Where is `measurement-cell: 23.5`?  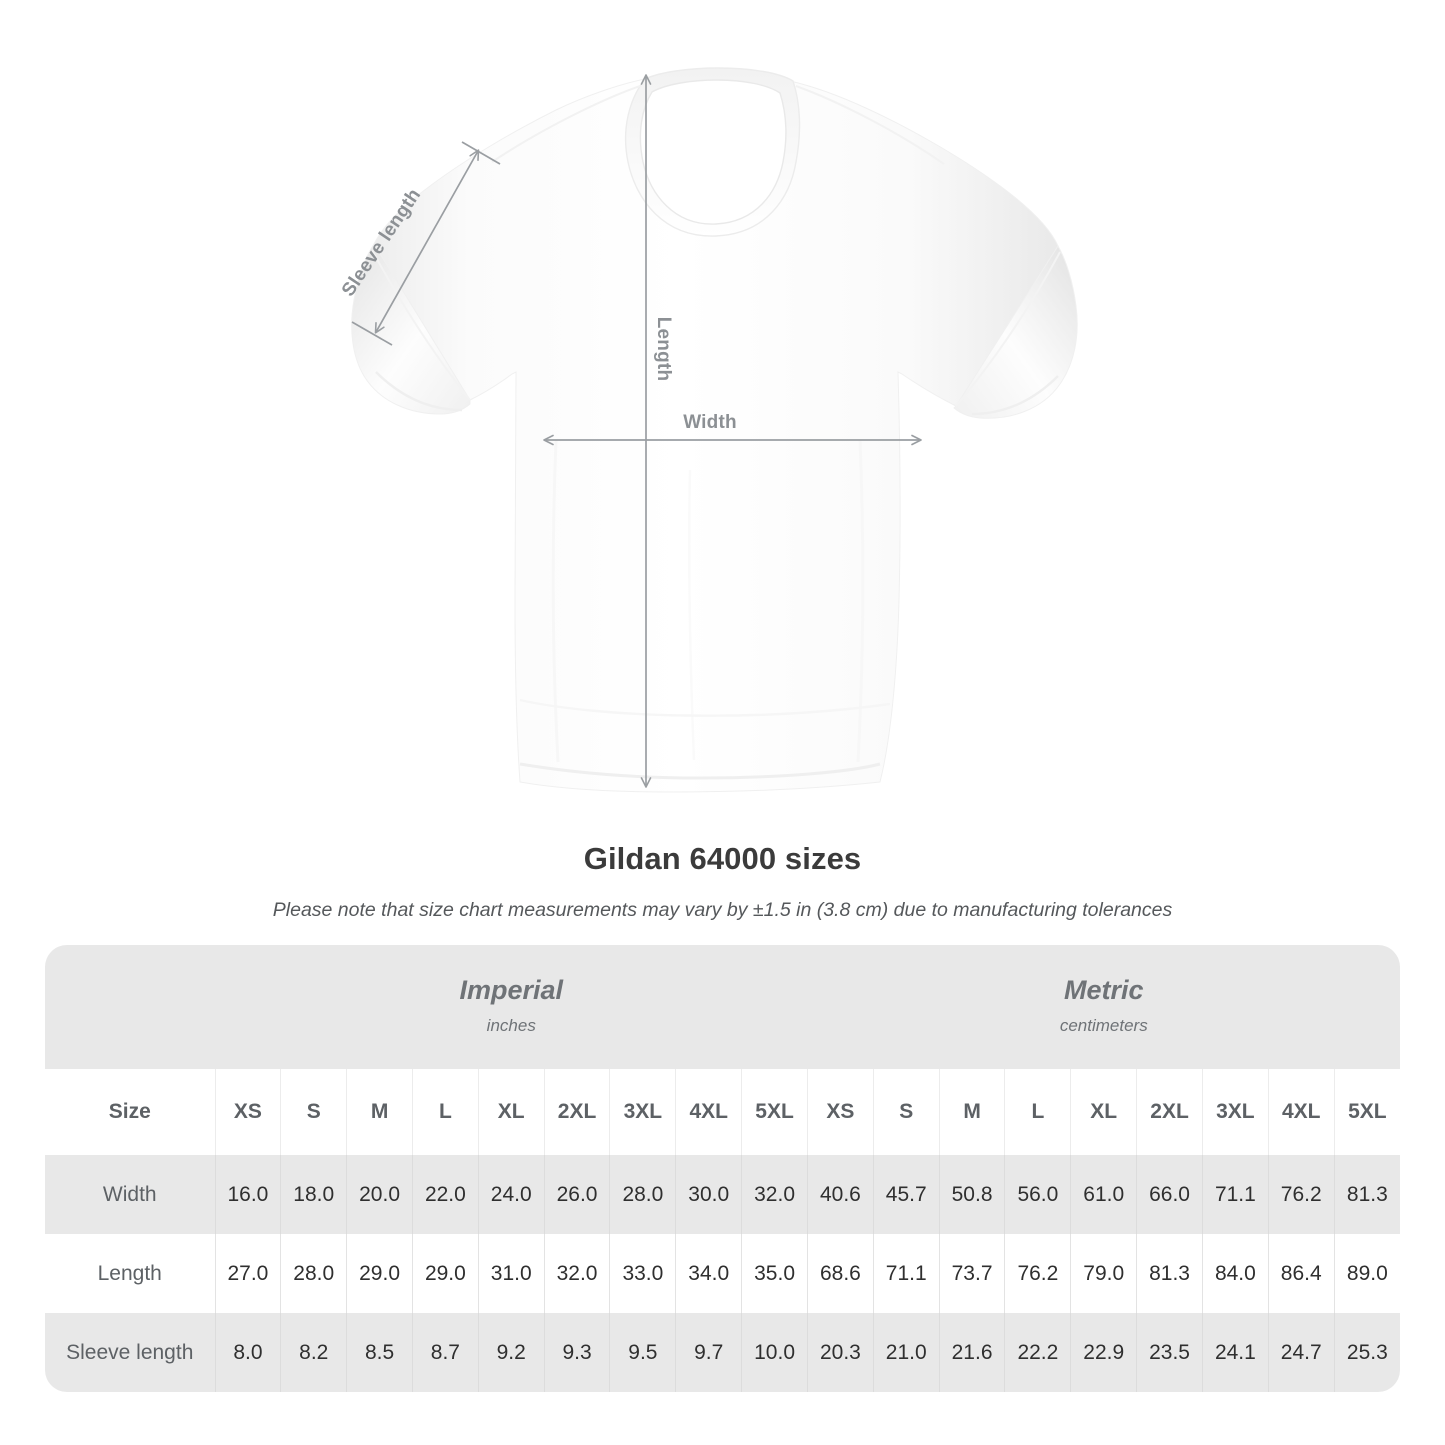
measurement-cell: 23.5 is located at coordinates (1169, 1352).